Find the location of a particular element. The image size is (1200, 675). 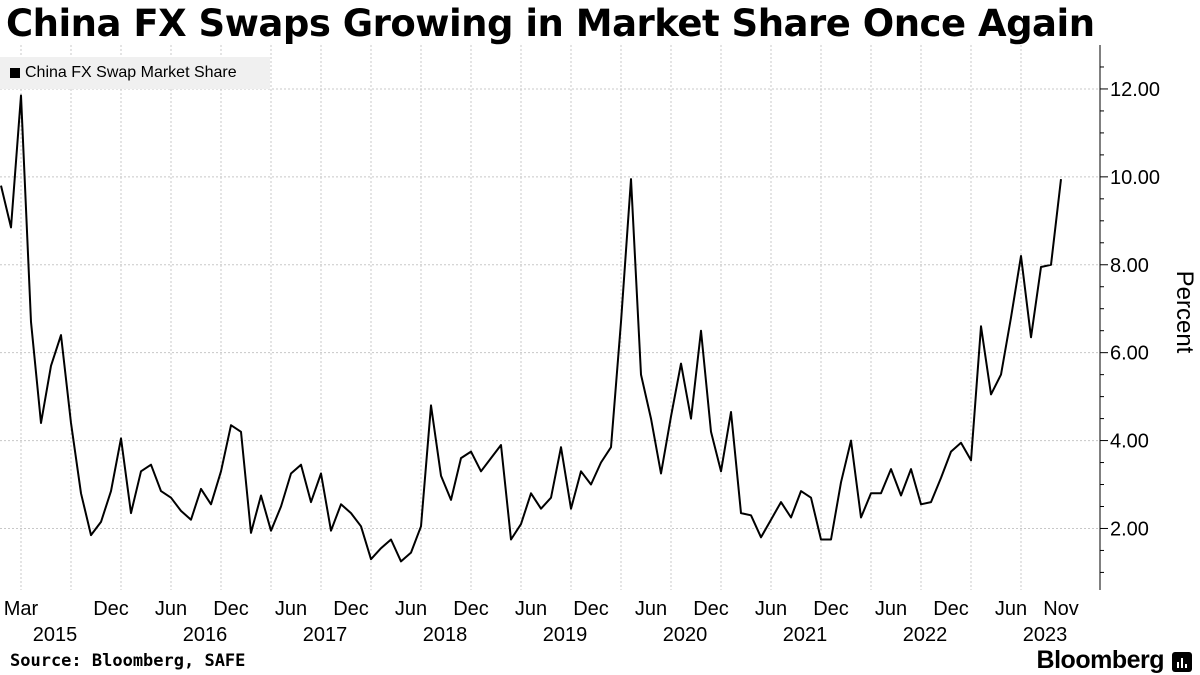

x-tick-year: 2023 is located at coordinates (1045, 635).